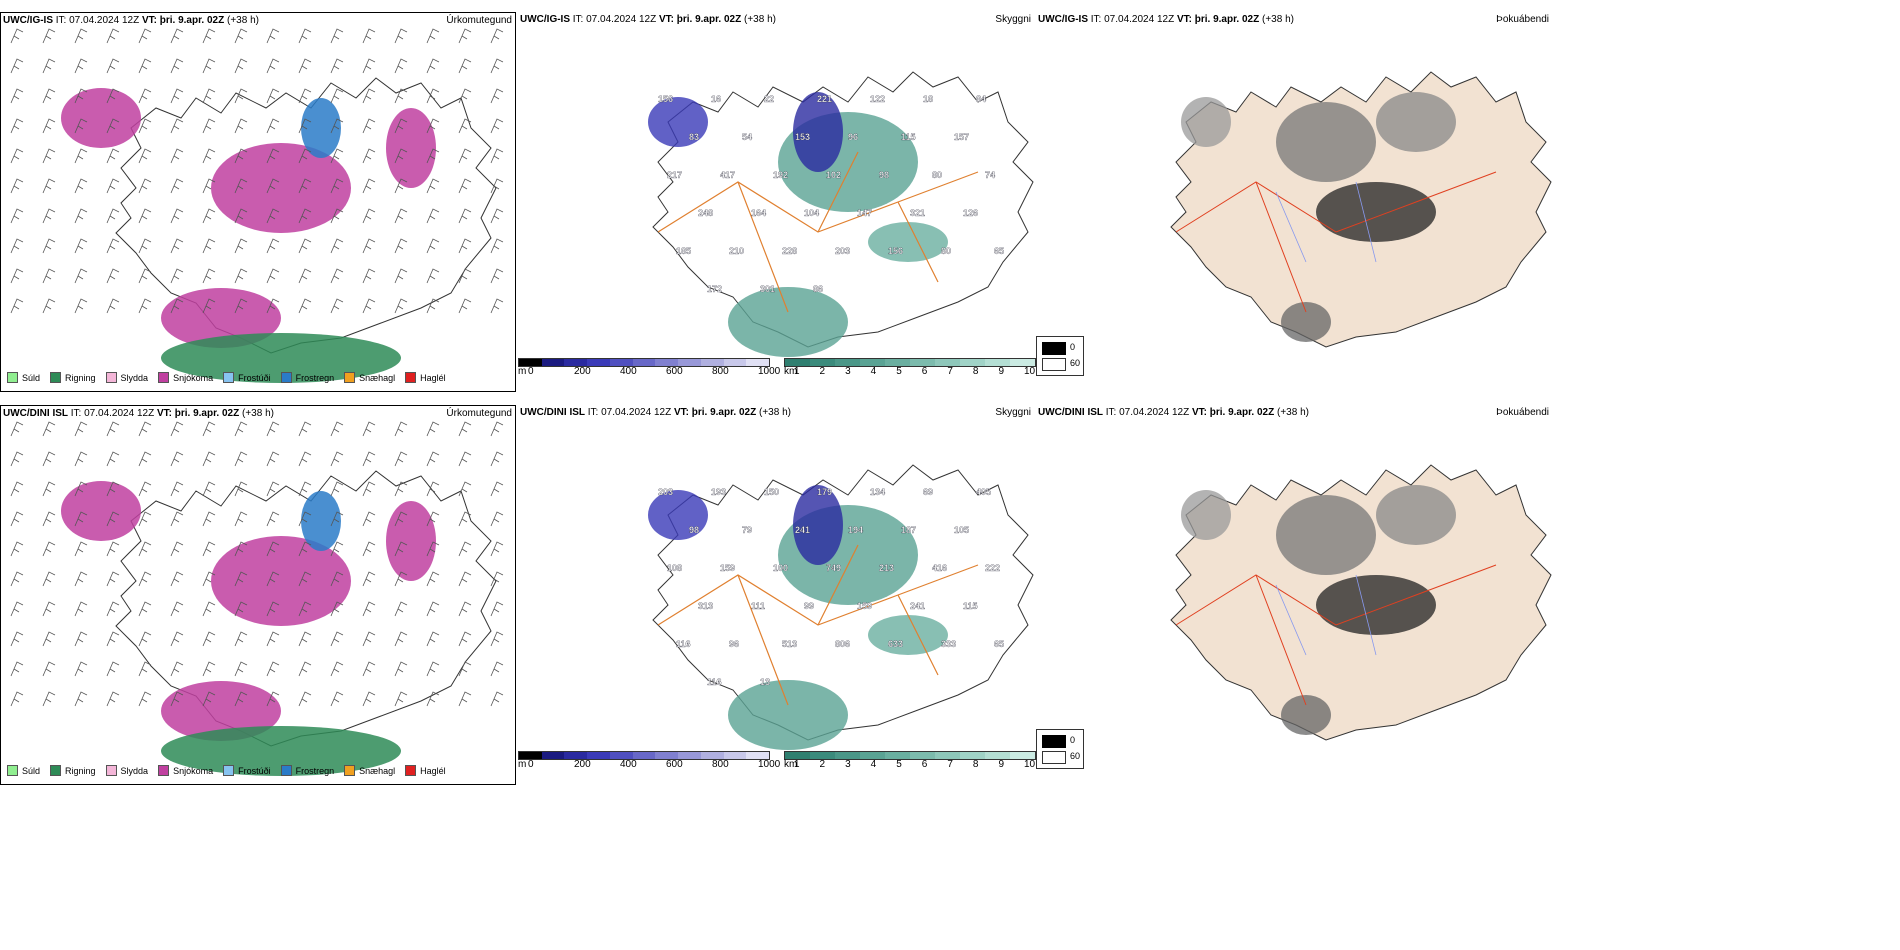 This screenshot has height=950, width=1900. What do you see at coordinates (928, 99) in the screenshot?
I see `cloud-base-label: 18` at bounding box center [928, 99].